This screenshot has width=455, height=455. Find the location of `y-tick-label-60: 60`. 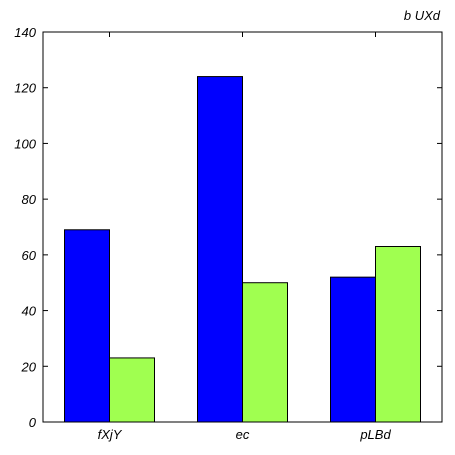

y-tick-label-60: 60 is located at coordinates (29, 255).